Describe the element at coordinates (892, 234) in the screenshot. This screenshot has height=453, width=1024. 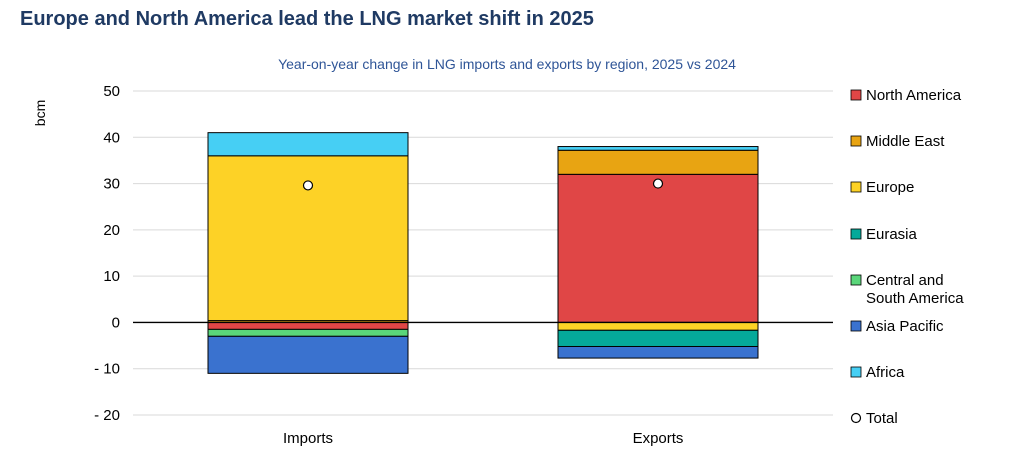
I see `legend-label-eurasia: Eurasia` at that location.